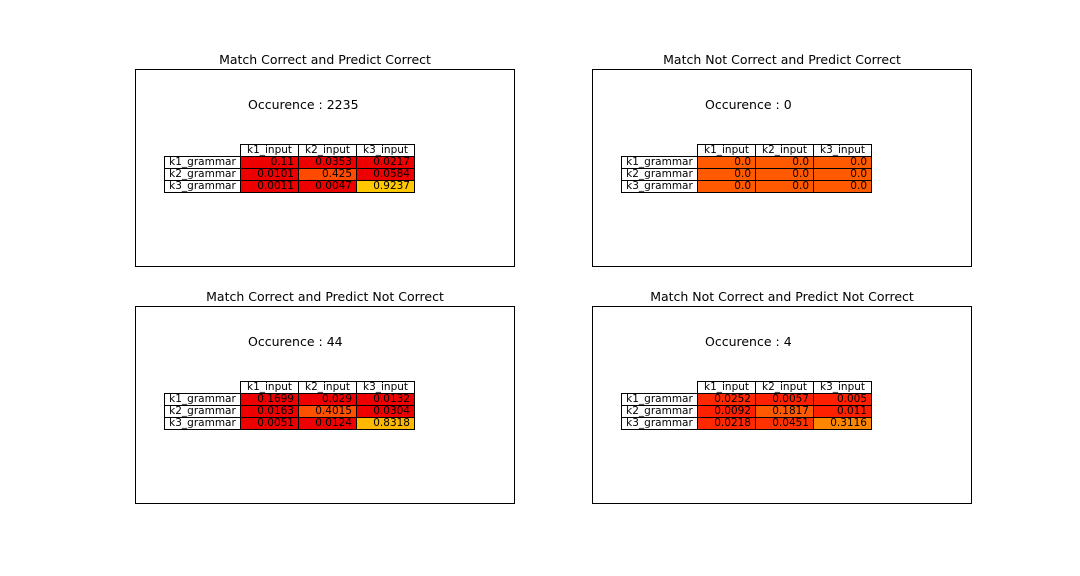 This screenshot has width=1080, height=576. What do you see at coordinates (842, 423) in the screenshot?
I see `heatmap-cell: 0.3116` at bounding box center [842, 423].